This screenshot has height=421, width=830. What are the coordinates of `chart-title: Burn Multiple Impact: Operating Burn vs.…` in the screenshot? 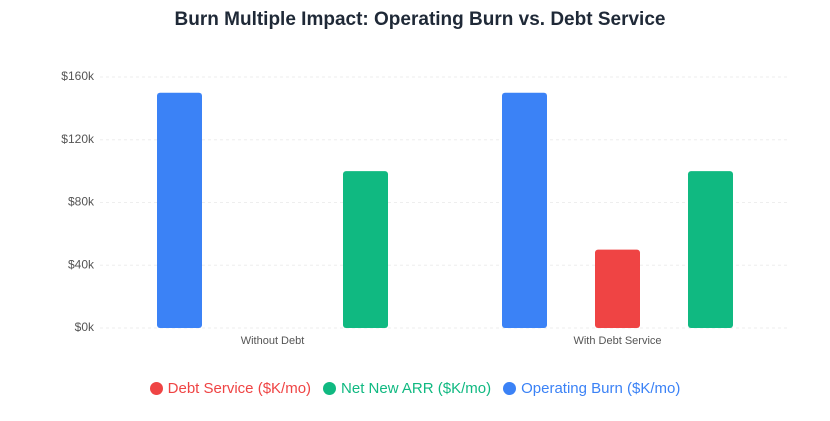 It's located at (420, 19).